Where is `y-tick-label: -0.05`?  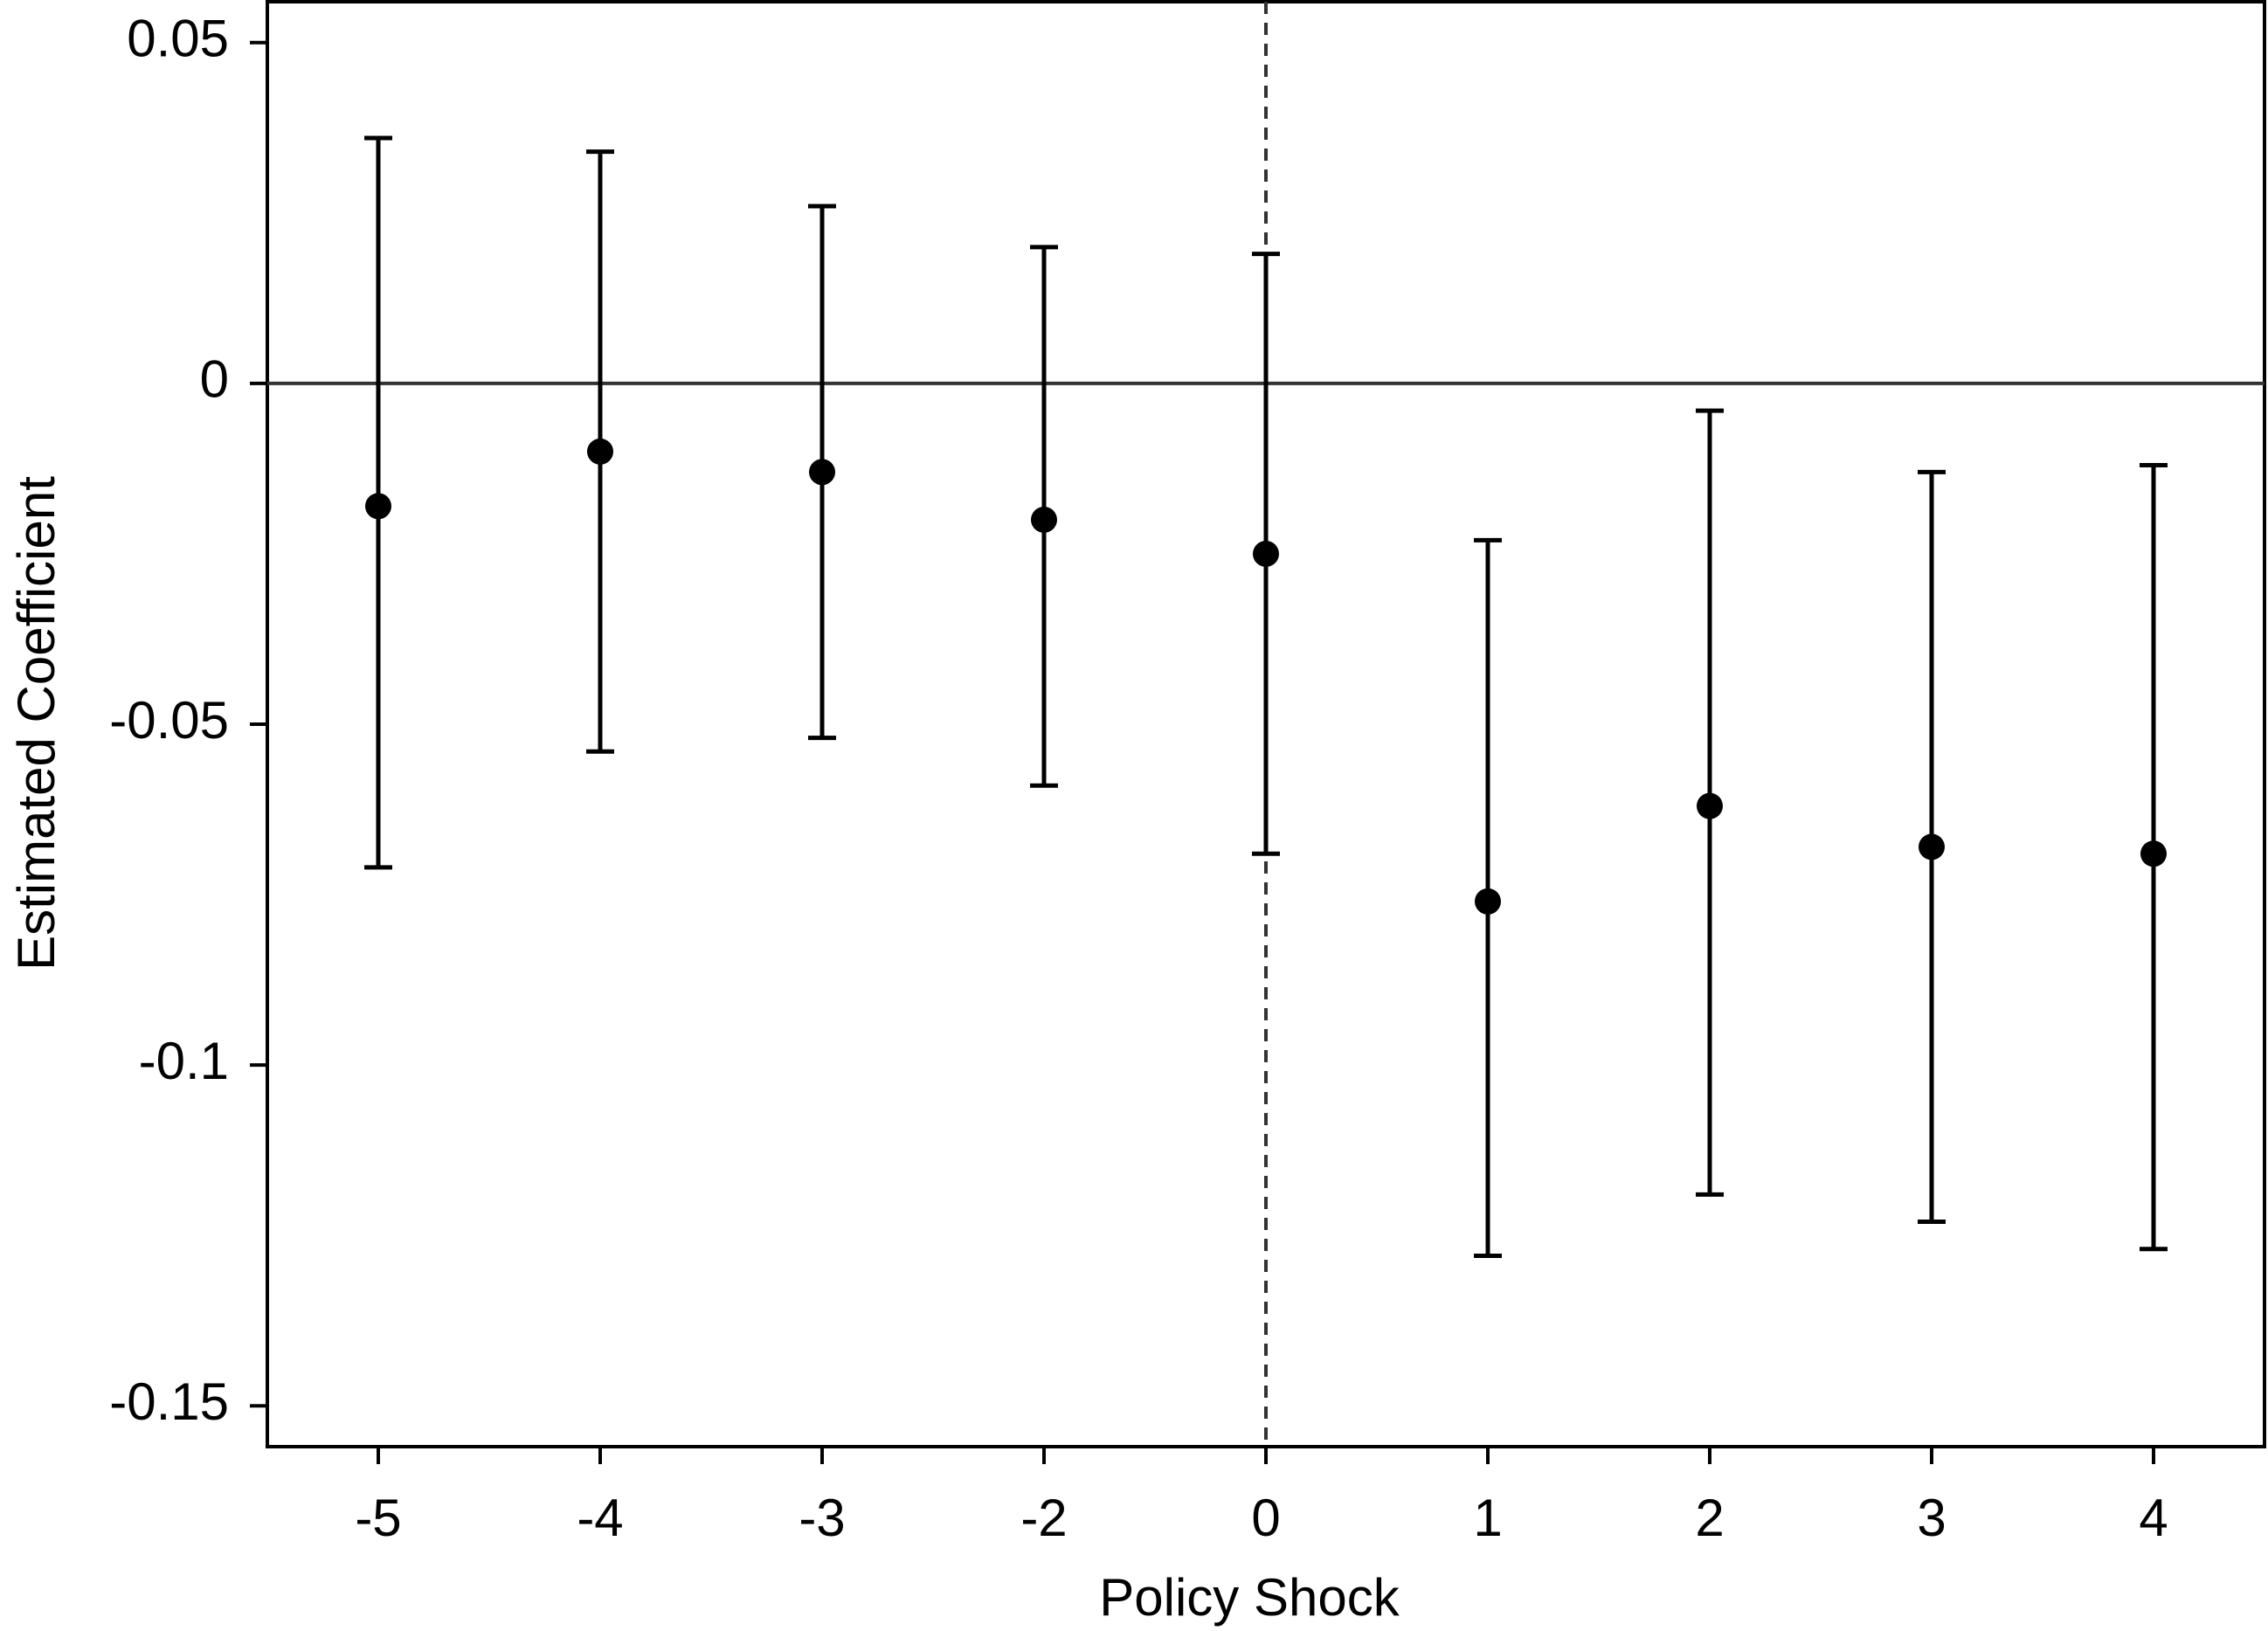 y-tick-label: -0.05 is located at coordinates (169, 720).